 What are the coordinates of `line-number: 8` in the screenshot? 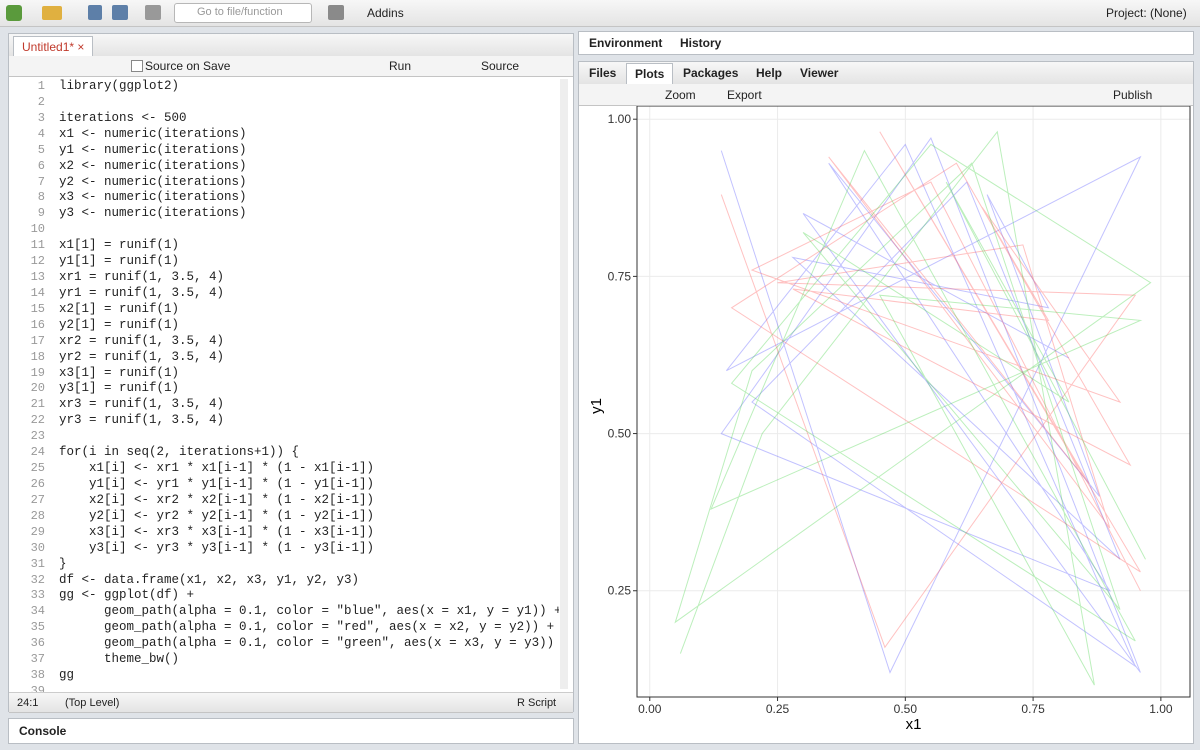 It's located at (41, 197).